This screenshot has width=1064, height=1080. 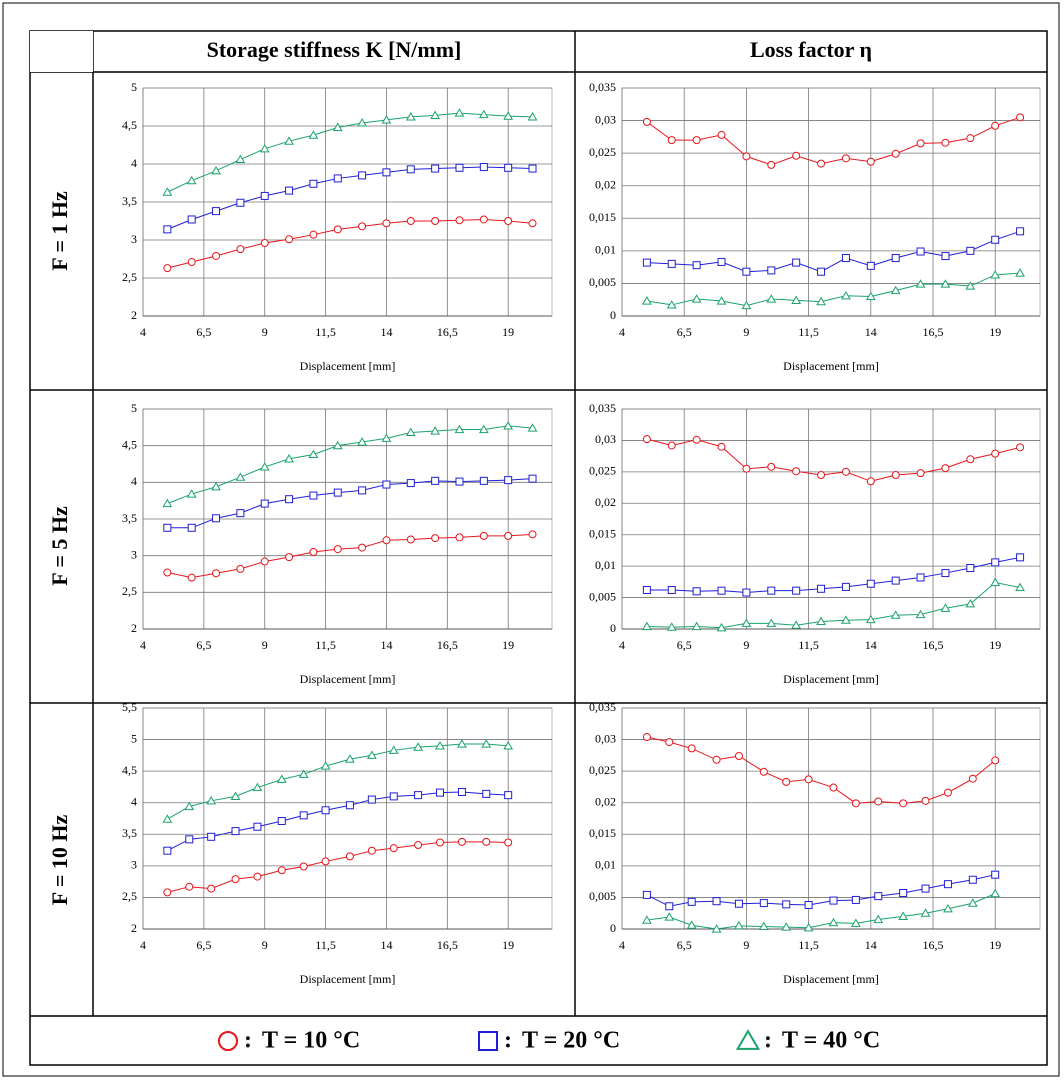 What do you see at coordinates (129, 896) in the screenshot?
I see `y-tick-label: 2,5` at bounding box center [129, 896].